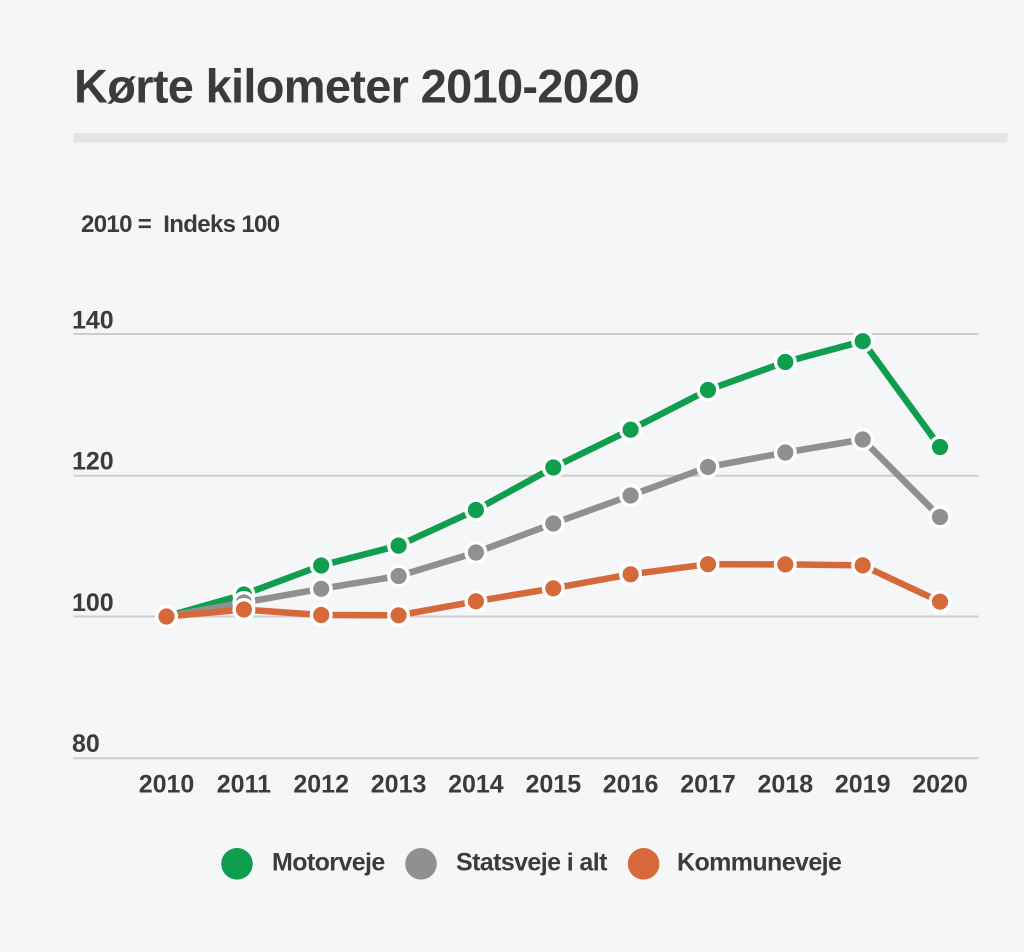  I want to click on svg-text: 2014, so click(476, 785).